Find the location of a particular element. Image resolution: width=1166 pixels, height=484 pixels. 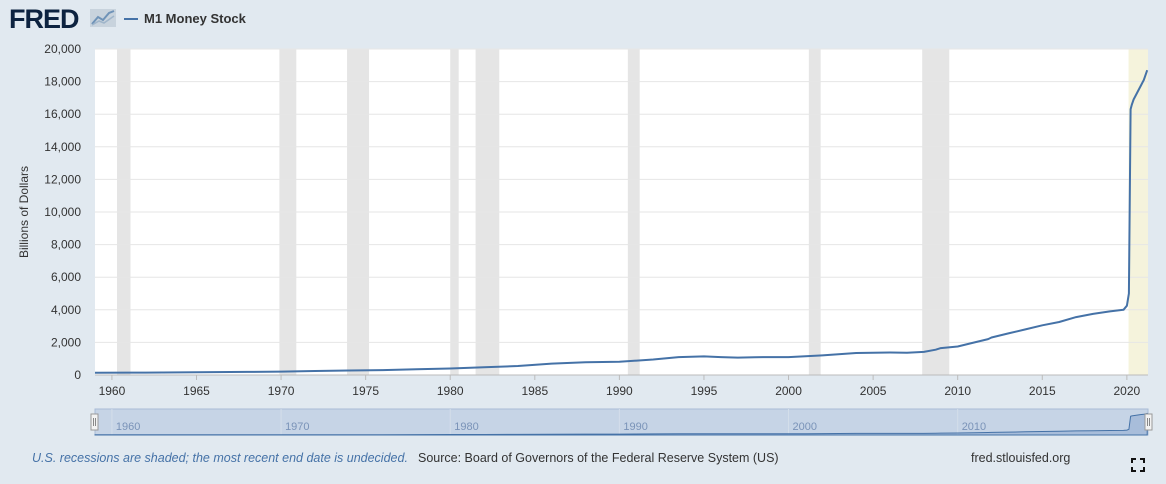

y-tick-label: 4,000 is located at coordinates (66, 310).